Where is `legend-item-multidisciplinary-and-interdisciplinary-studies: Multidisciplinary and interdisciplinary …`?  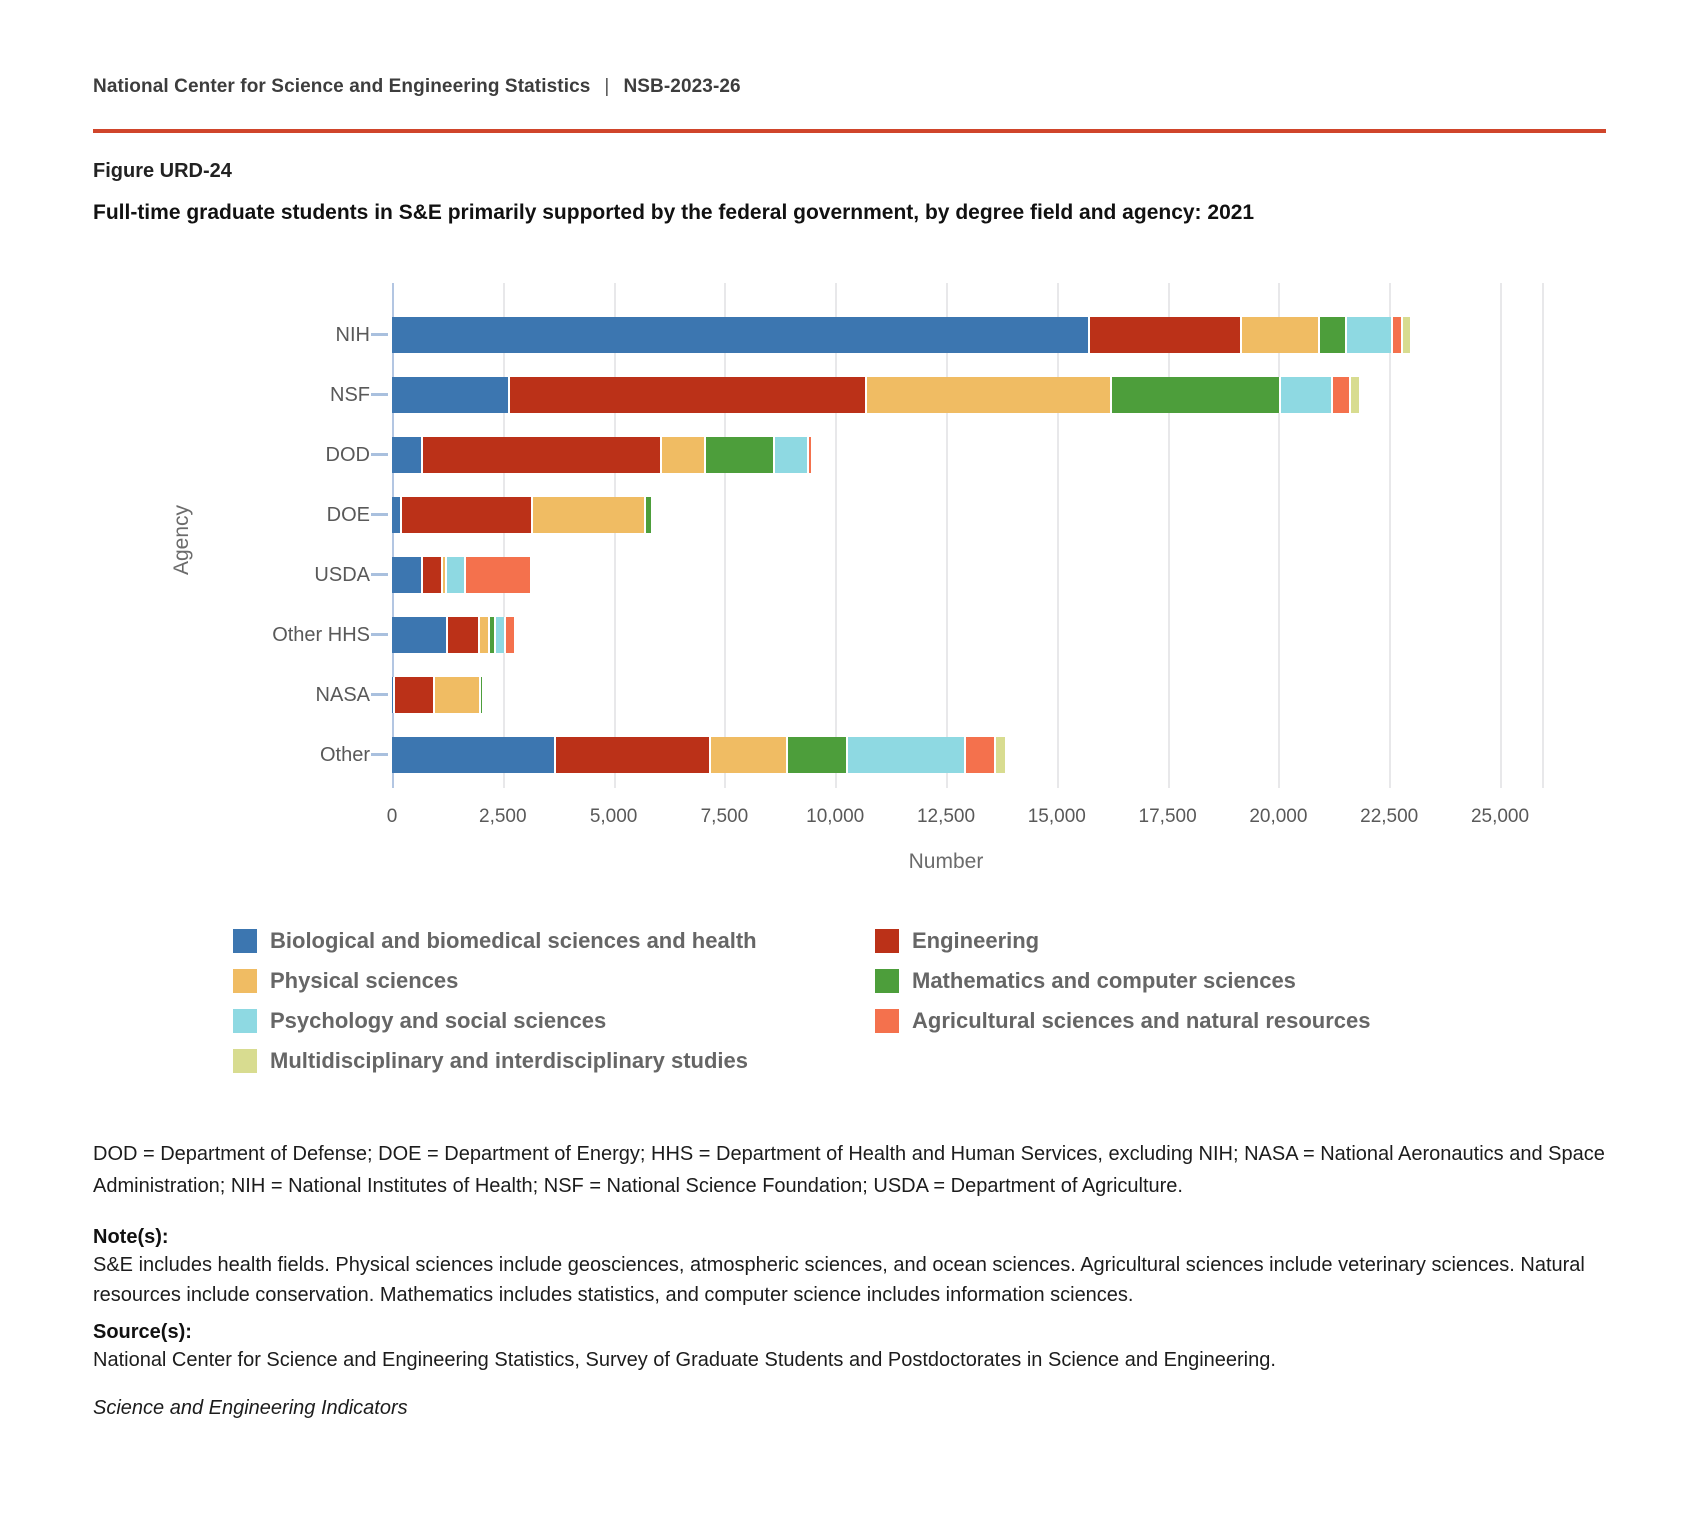 legend-item-multidisciplinary-and-interdisciplinary-studies: Multidisciplinary and interdisciplinary … is located at coordinates (554, 1061).